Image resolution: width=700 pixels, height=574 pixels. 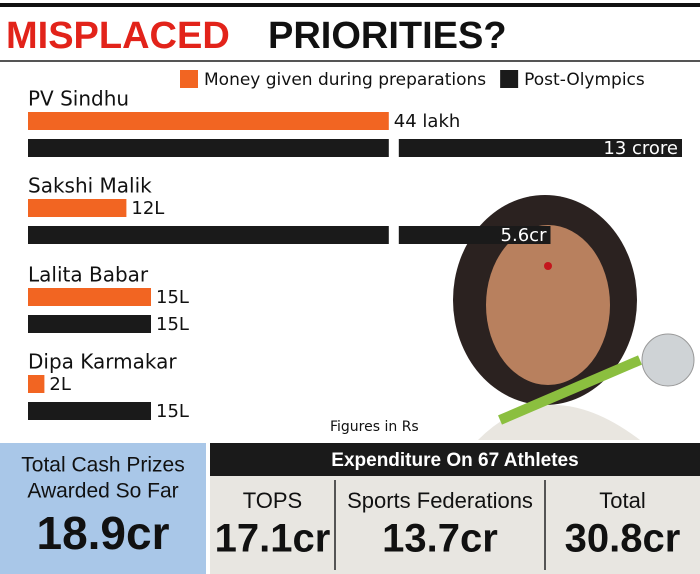 I want to click on title-rule, so click(x=350, y=61).